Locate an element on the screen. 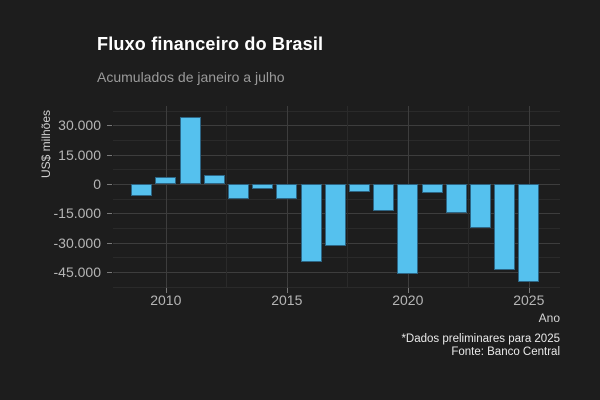 This screenshot has height=400, width=600. y-tick-label: 0 is located at coordinates (97, 184).